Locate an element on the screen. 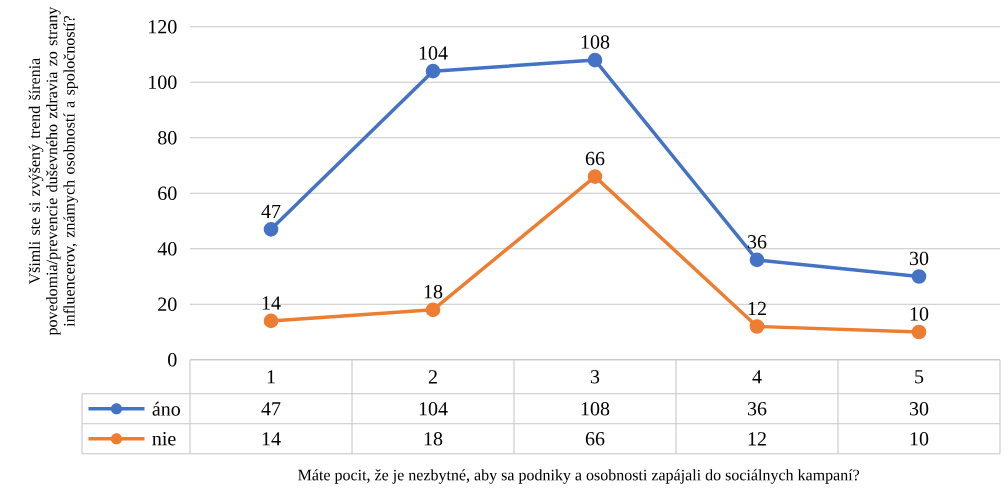 The width and height of the screenshot is (1008, 494). text: 36 is located at coordinates (757, 242).